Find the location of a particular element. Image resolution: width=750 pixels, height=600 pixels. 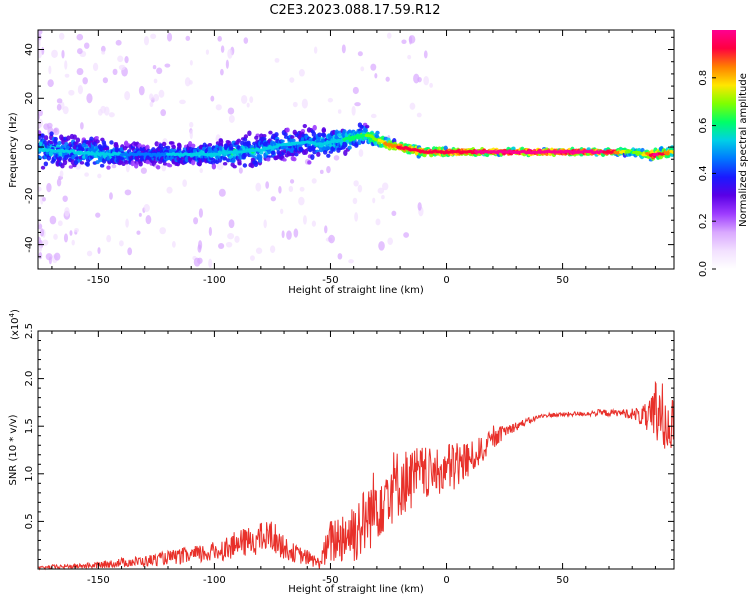

spectrogram-x-tick-label: -100 is located at coordinates (214, 280).